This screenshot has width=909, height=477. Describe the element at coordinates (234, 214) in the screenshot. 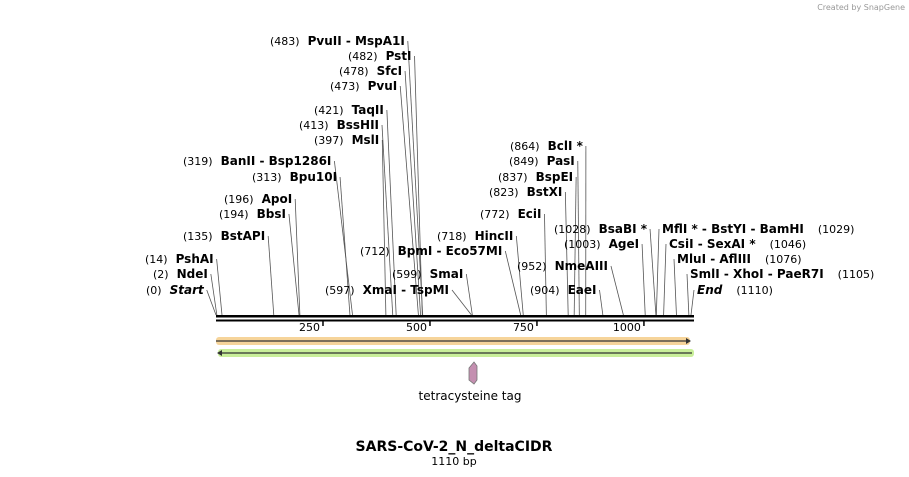

I see `site-position: (194)` at that location.